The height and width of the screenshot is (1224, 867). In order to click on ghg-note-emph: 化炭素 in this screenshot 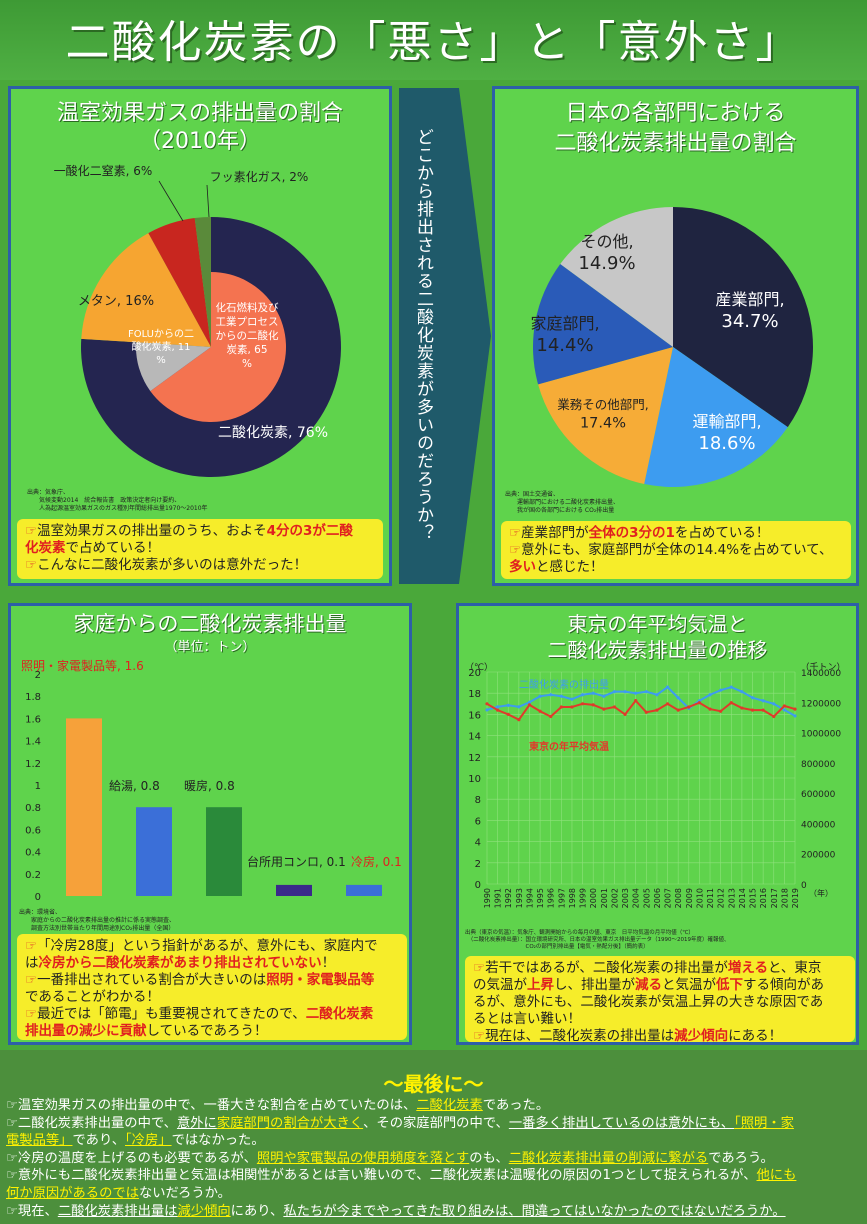, I will do `click(45, 548)`.